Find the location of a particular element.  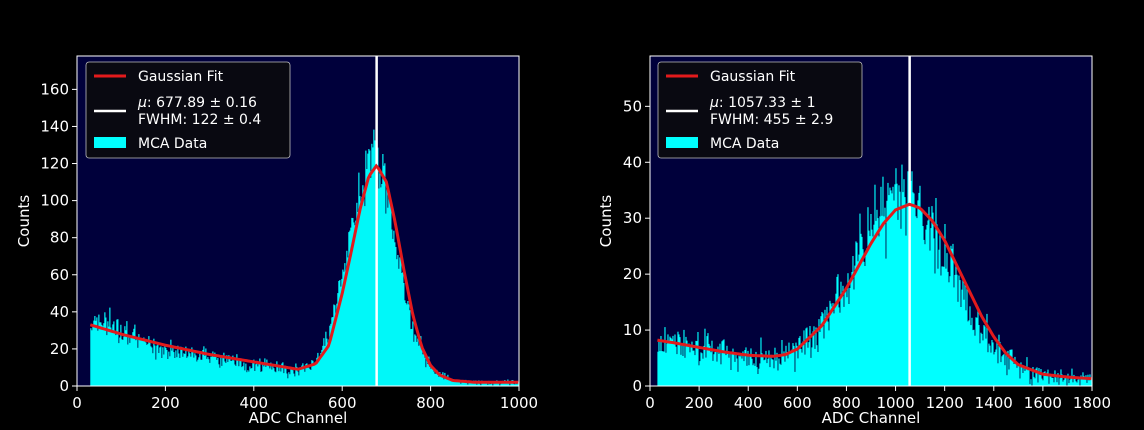

y-tick-label-right-3: 30 is located at coordinates (632, 218).